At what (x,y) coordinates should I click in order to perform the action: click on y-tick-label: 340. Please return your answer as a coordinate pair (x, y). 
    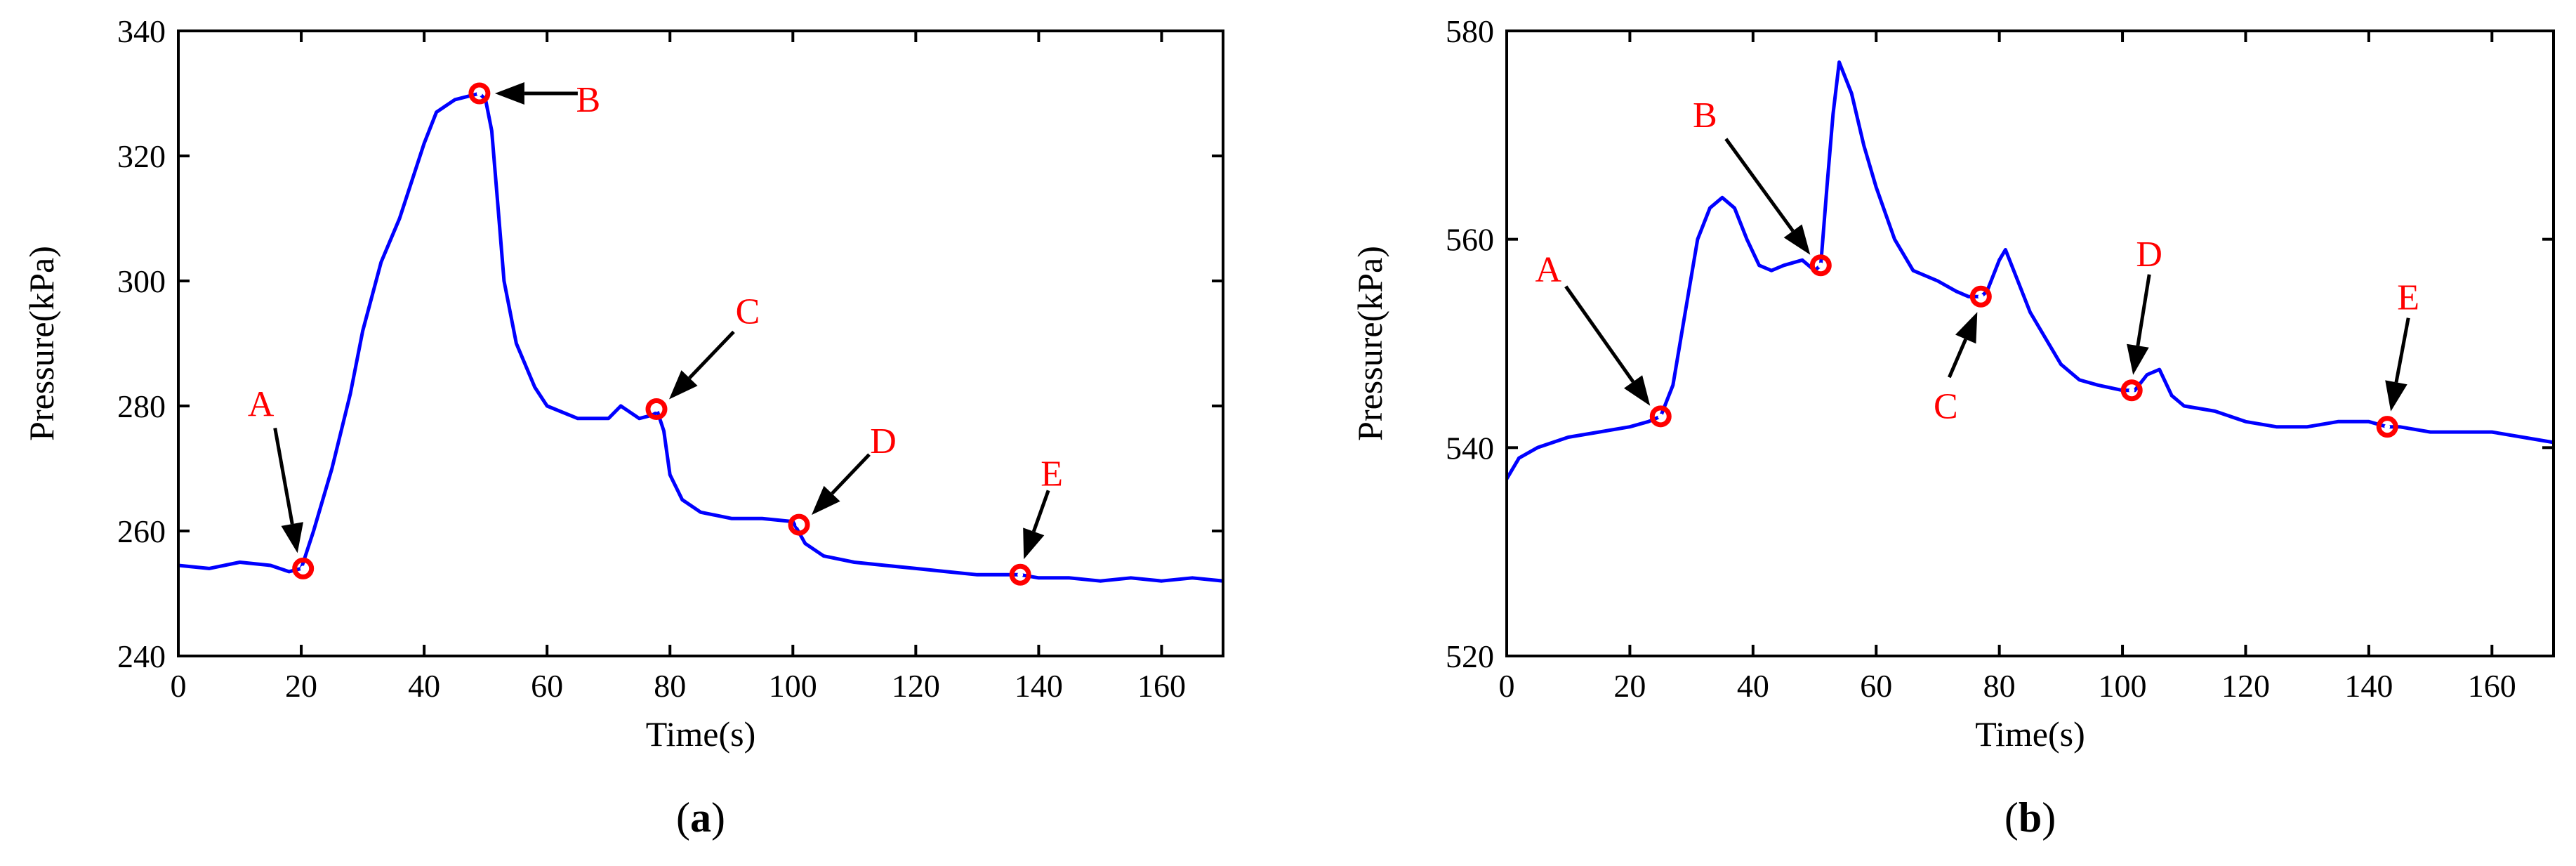
    Looking at the image, I should click on (141, 31).